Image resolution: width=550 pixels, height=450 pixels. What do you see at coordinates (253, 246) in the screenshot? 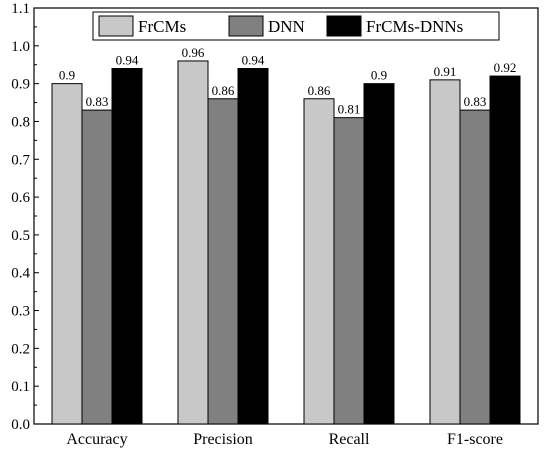
I see `bar-frcms-dnns-precision` at bounding box center [253, 246].